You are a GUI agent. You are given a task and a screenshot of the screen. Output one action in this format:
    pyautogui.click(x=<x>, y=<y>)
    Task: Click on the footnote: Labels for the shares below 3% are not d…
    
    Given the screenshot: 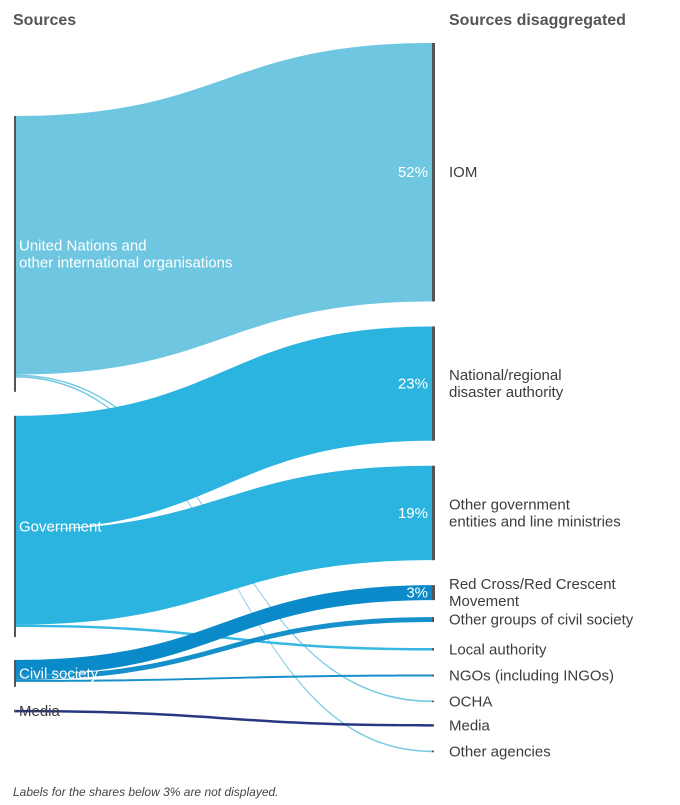 What is the action you would take?
    pyautogui.click(x=146, y=792)
    